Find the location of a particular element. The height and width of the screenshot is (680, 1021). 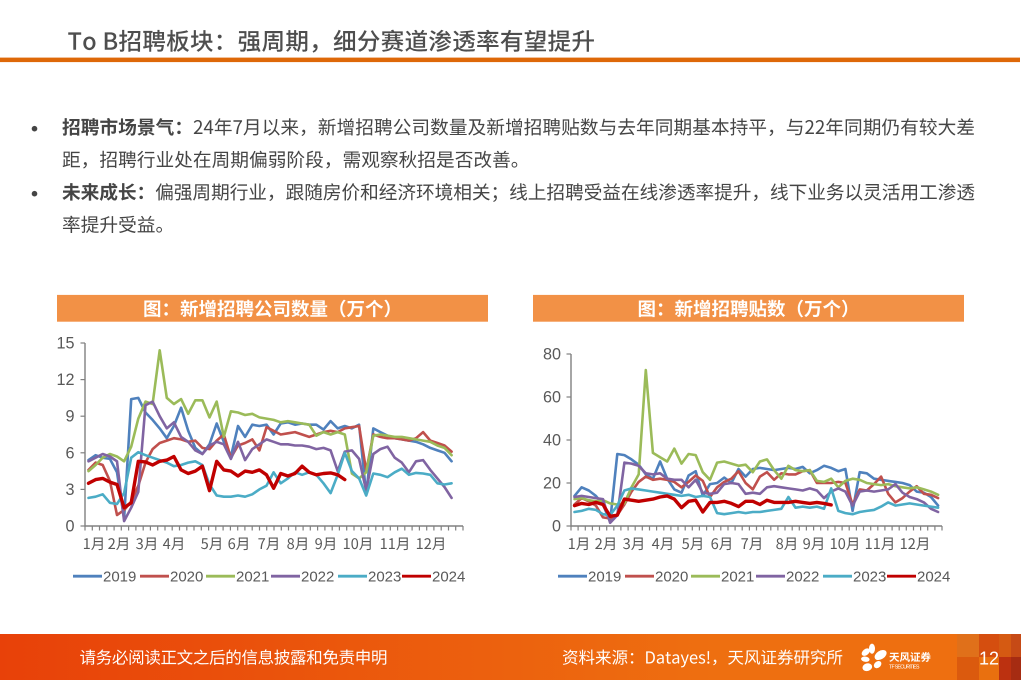

svg-text: TF SECURITIES is located at coordinates (904, 667).